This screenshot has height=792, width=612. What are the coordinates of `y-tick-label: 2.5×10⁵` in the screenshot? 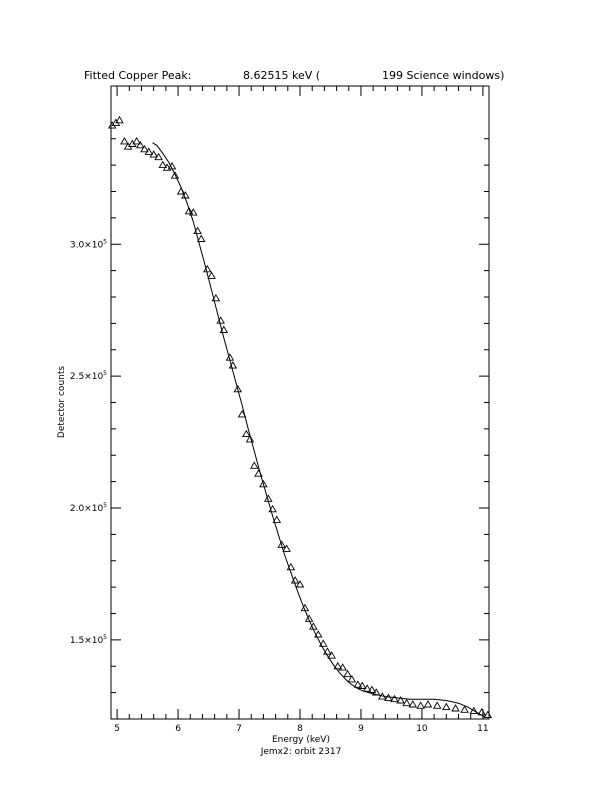 It's located at (88, 376).